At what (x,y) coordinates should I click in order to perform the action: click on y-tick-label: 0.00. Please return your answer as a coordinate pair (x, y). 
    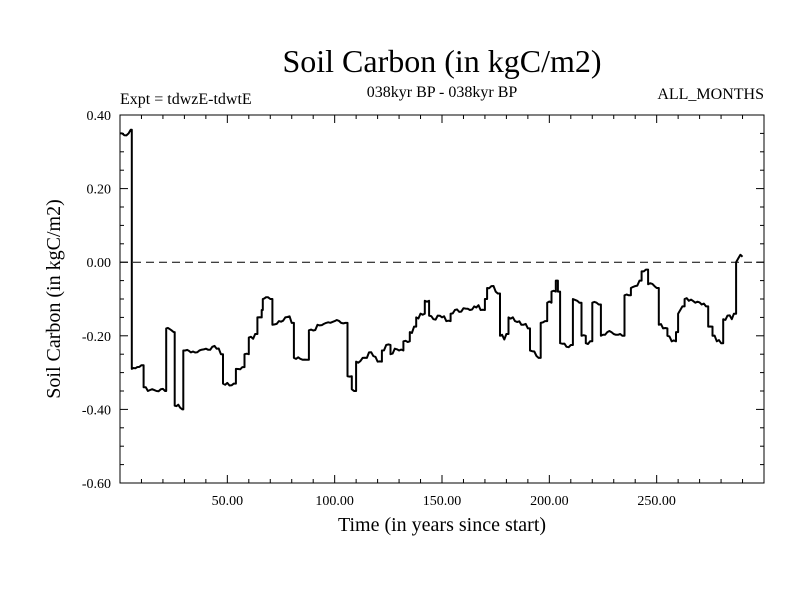
    Looking at the image, I should click on (99, 263).